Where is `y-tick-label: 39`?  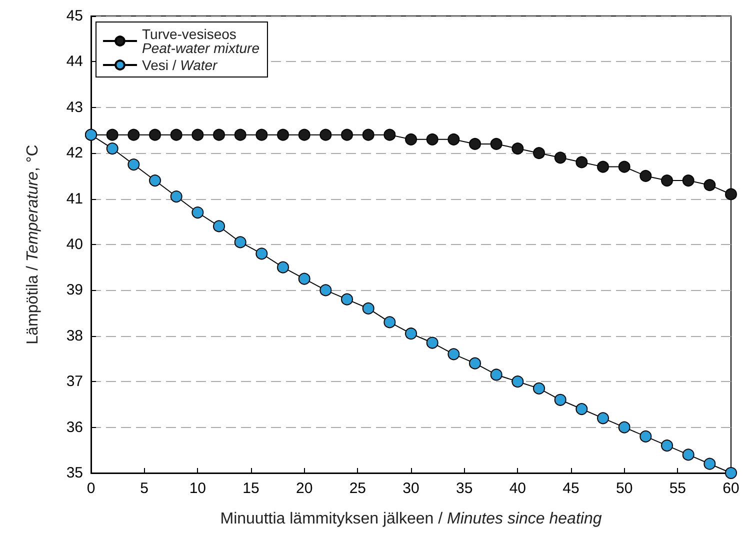 y-tick-label: 39 is located at coordinates (74, 290).